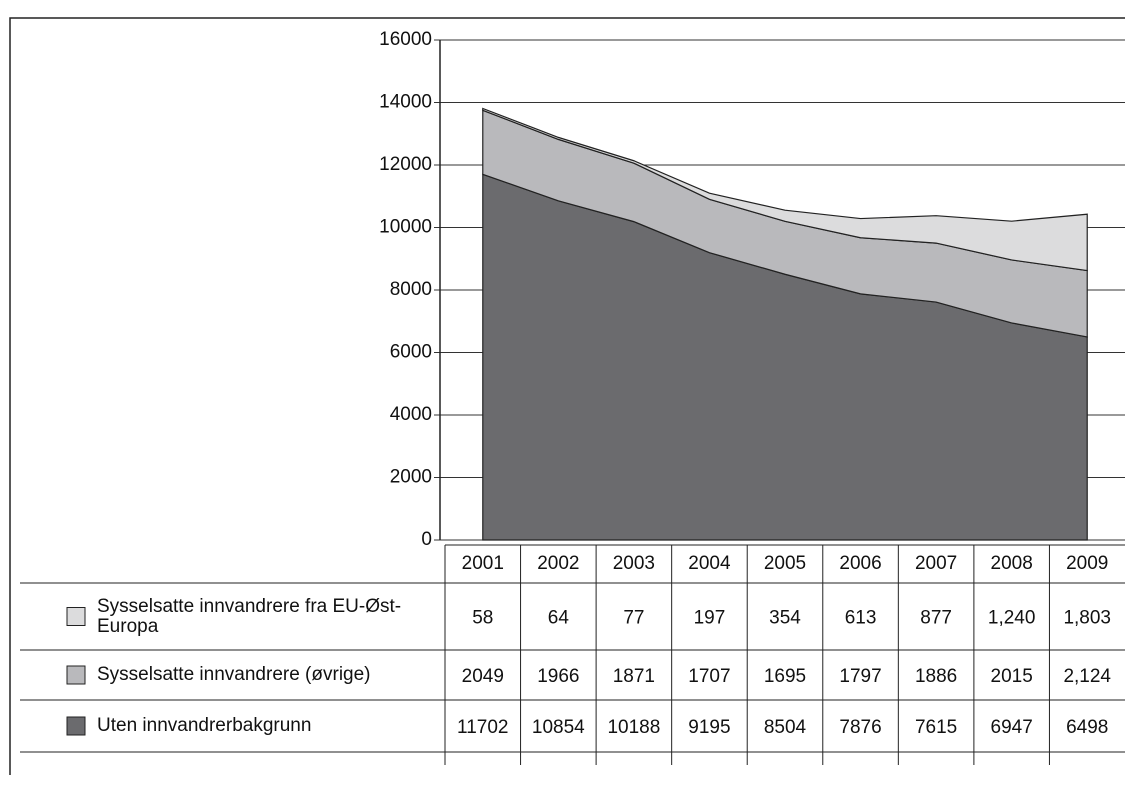 The height and width of the screenshot is (785, 1135). Describe the element at coordinates (1012, 618) in the screenshot. I see `data-label: 1,240` at that location.